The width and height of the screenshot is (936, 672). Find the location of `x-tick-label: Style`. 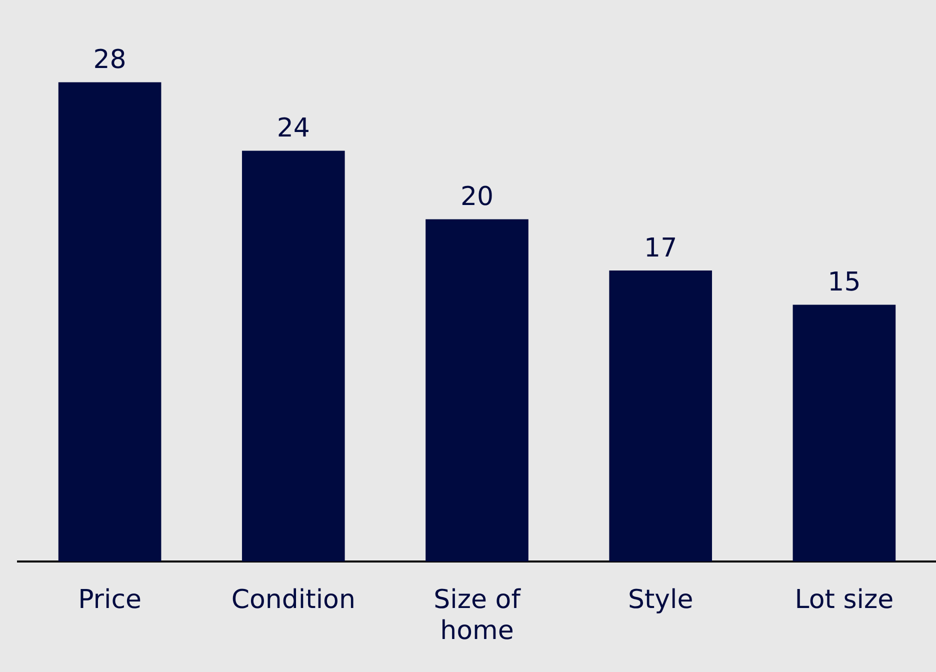

x-tick-label: Style is located at coordinates (661, 599).